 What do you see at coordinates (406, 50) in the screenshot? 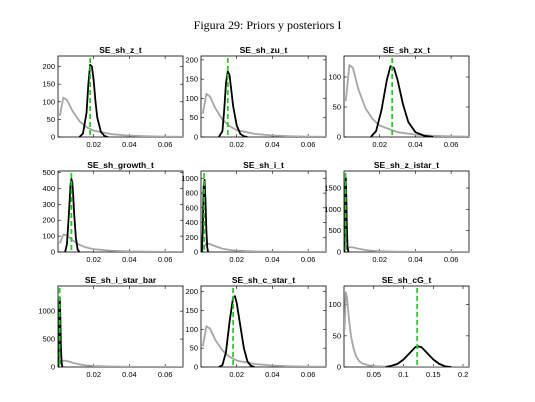
I see `subplot-title: SE_sh_zx_t` at bounding box center [406, 50].